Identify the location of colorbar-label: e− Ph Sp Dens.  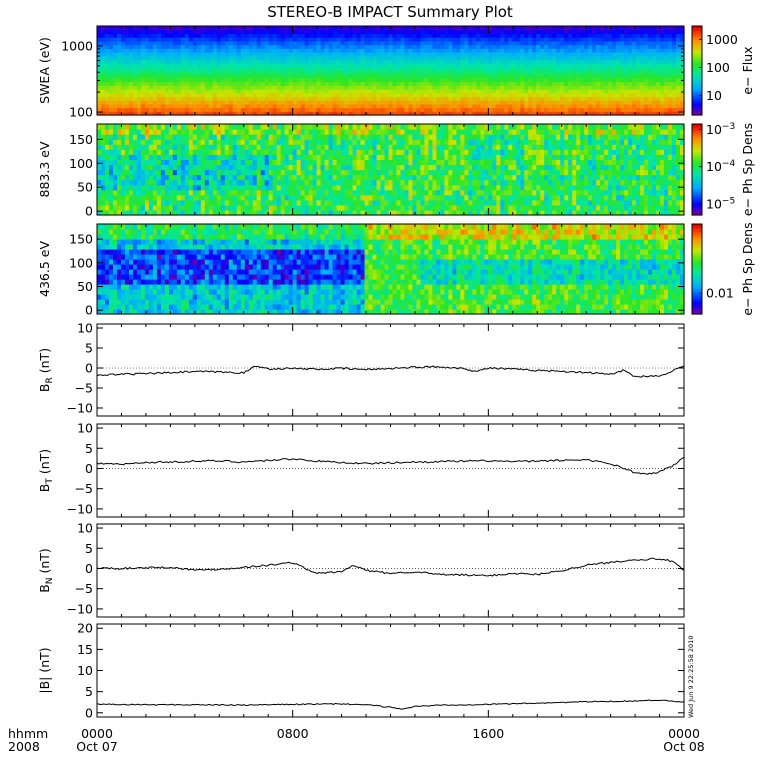
(747, 268).